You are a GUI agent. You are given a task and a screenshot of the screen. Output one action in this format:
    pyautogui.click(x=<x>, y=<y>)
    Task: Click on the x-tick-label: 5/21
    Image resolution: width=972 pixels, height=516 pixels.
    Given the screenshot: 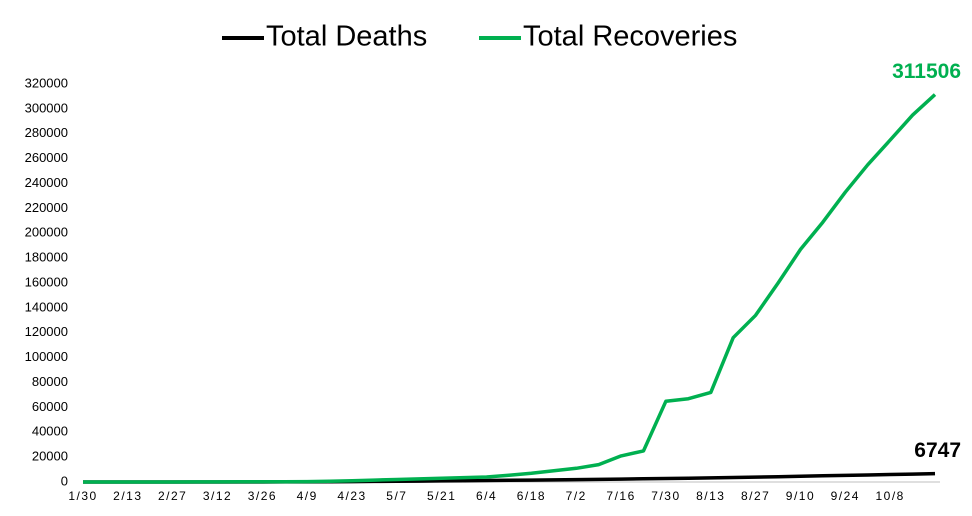 What is the action you would take?
    pyautogui.click(x=441, y=496)
    